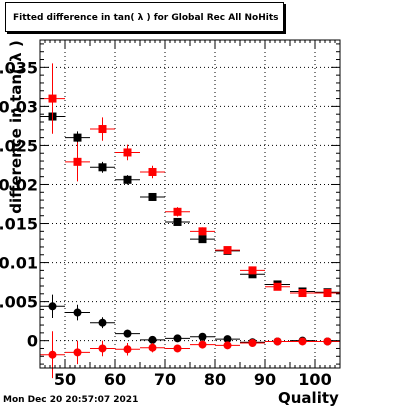 The height and width of the screenshot is (409, 400). Describe the element at coordinates (19, 224) in the screenshot. I see `y-tick-label: 0.015` at that location.